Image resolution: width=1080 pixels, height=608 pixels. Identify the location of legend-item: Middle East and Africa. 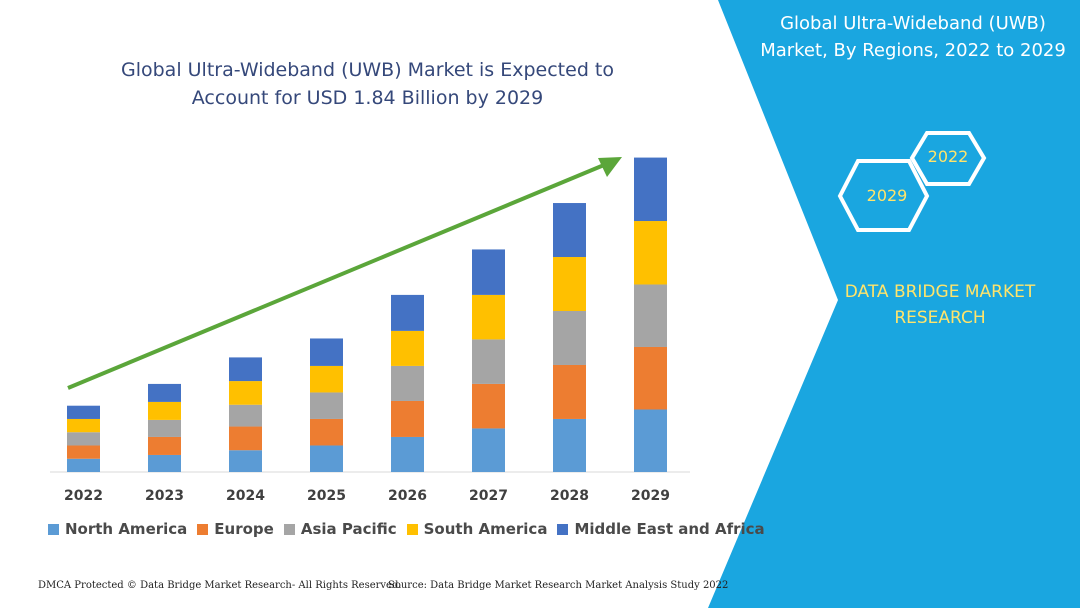
(661, 529).